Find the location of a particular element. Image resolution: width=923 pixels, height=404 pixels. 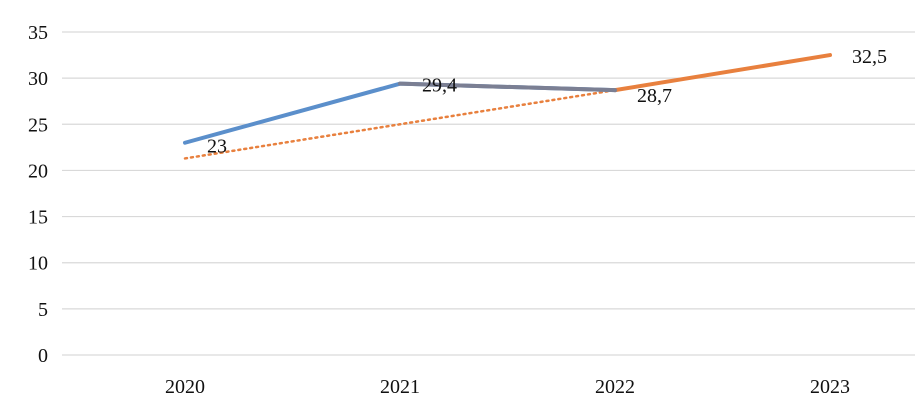

y-tick-label: 25 is located at coordinates (38, 125).